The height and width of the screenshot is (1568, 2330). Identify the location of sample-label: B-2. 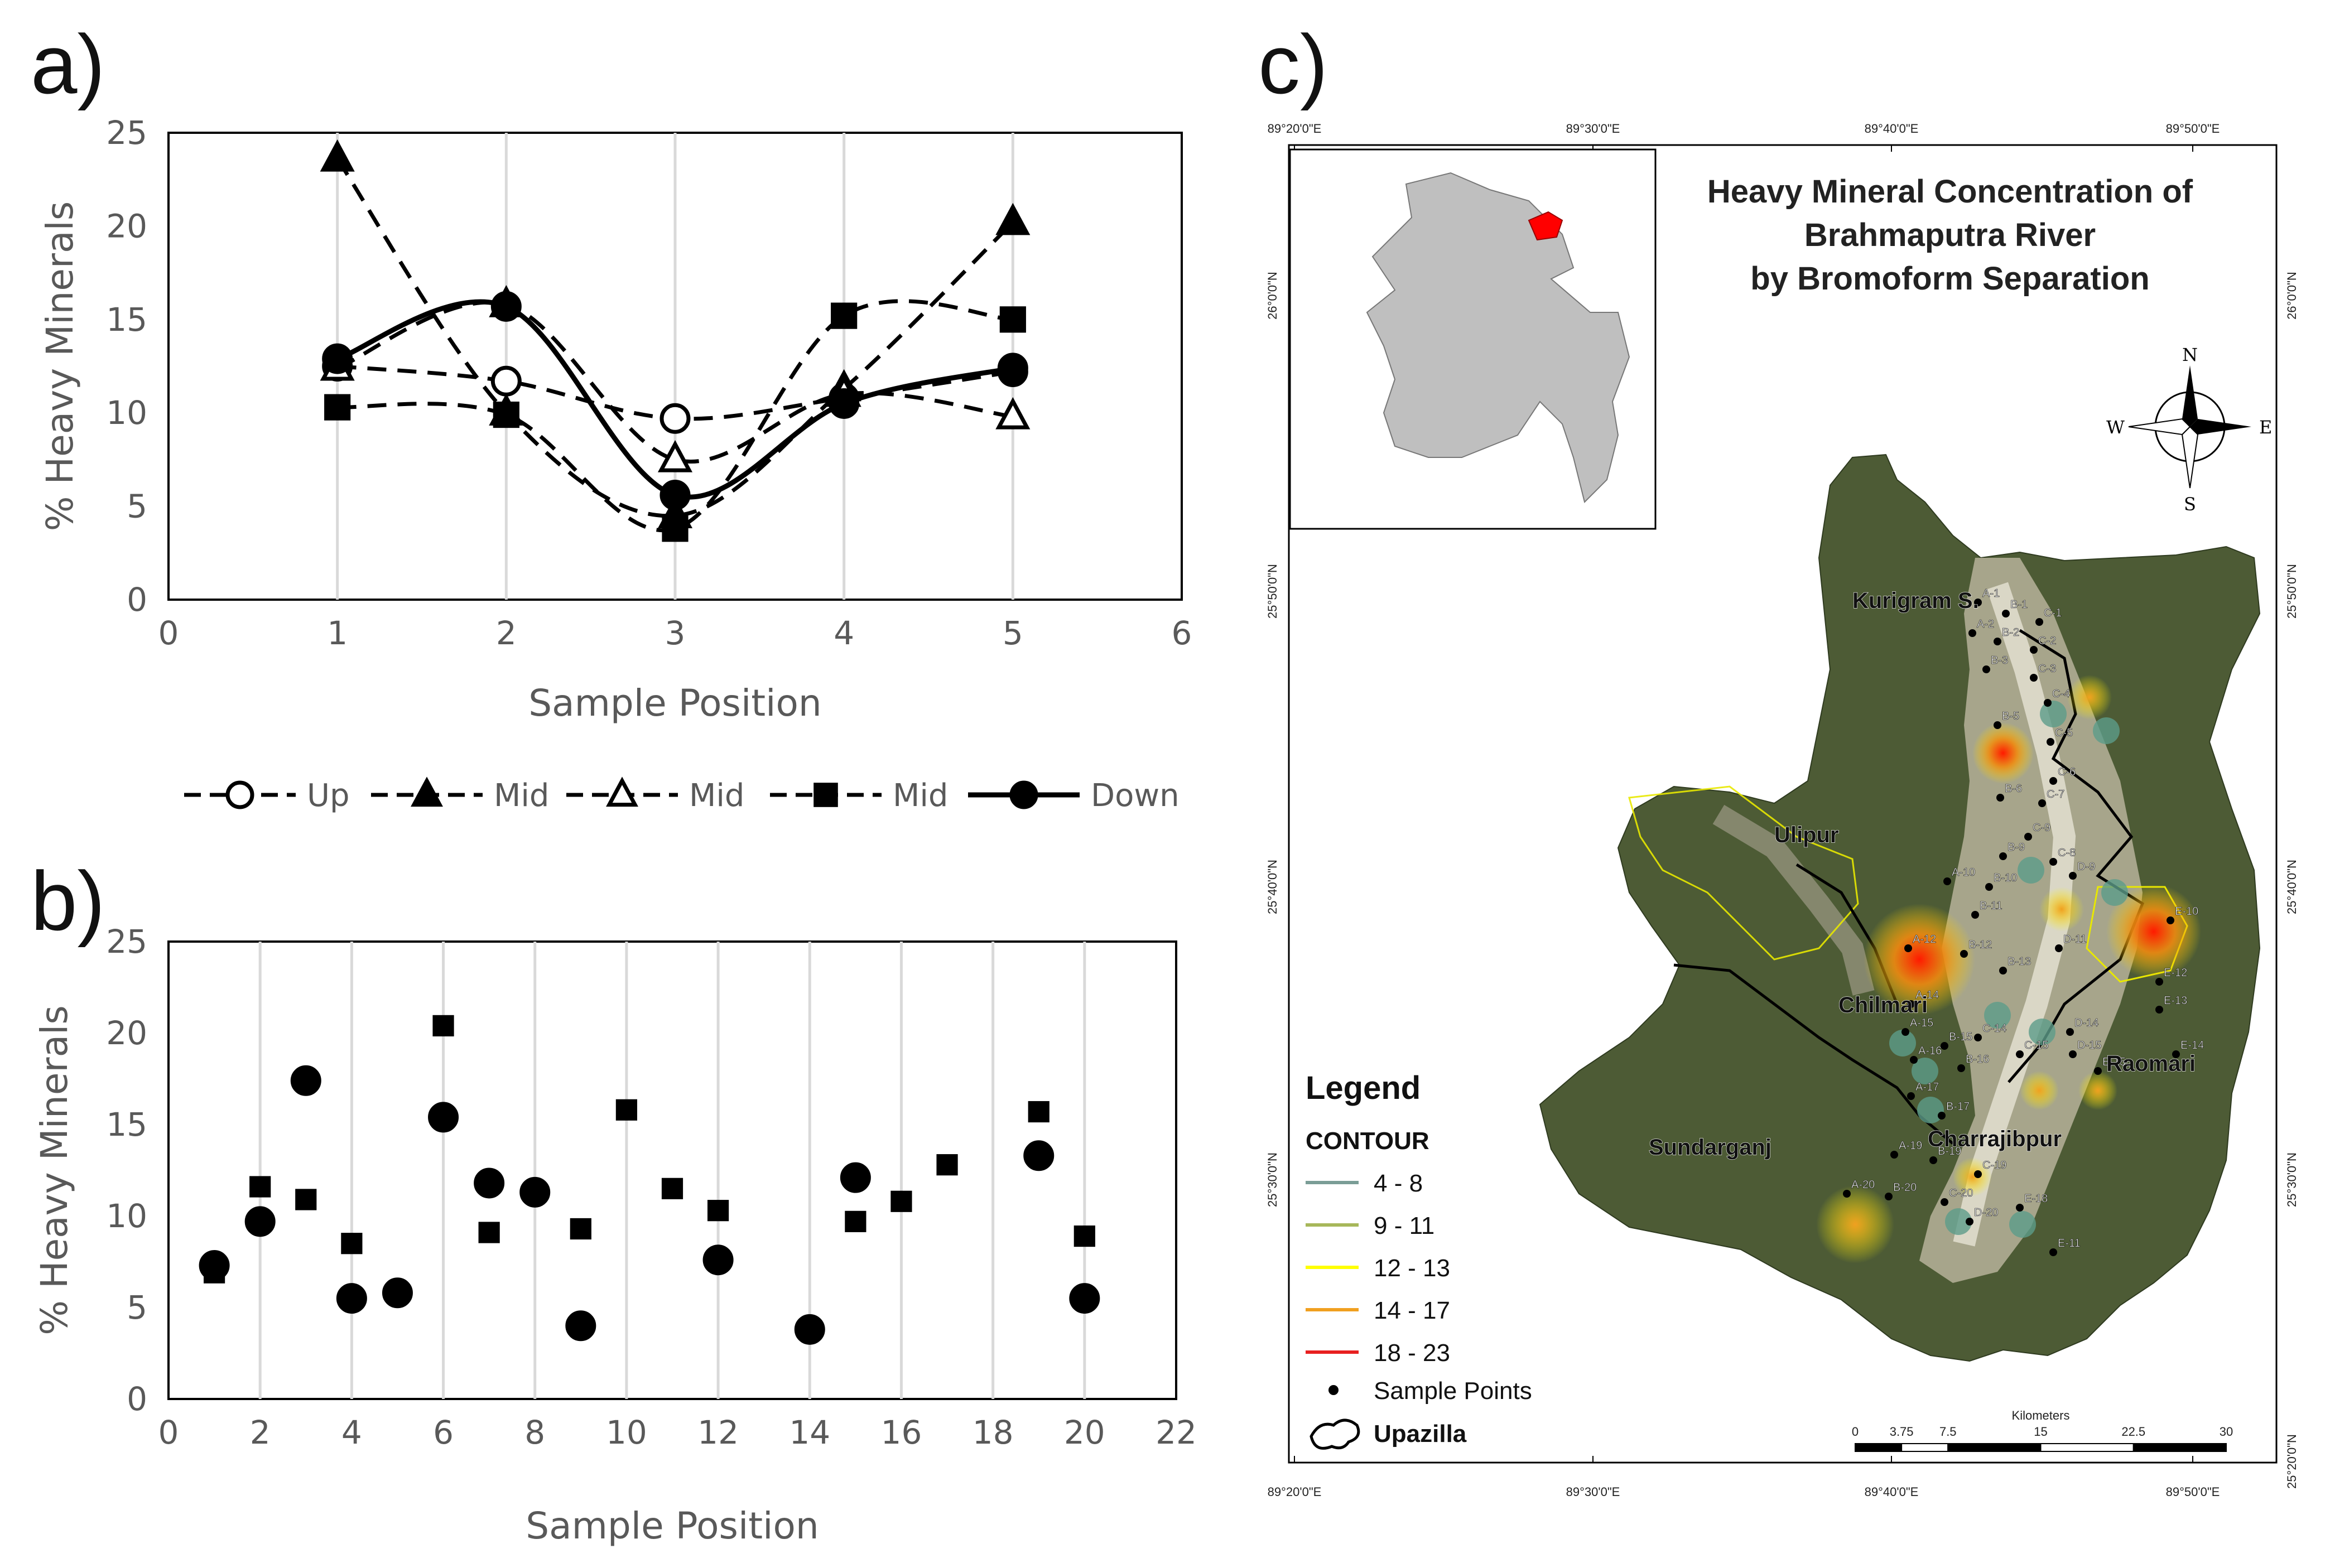
(2010, 633).